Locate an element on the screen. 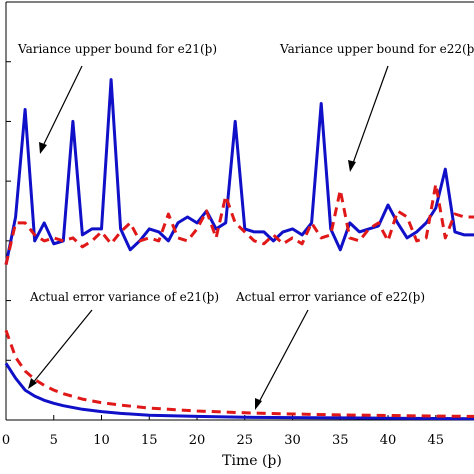  arrowhead-upper-e22 is located at coordinates (352, 166).